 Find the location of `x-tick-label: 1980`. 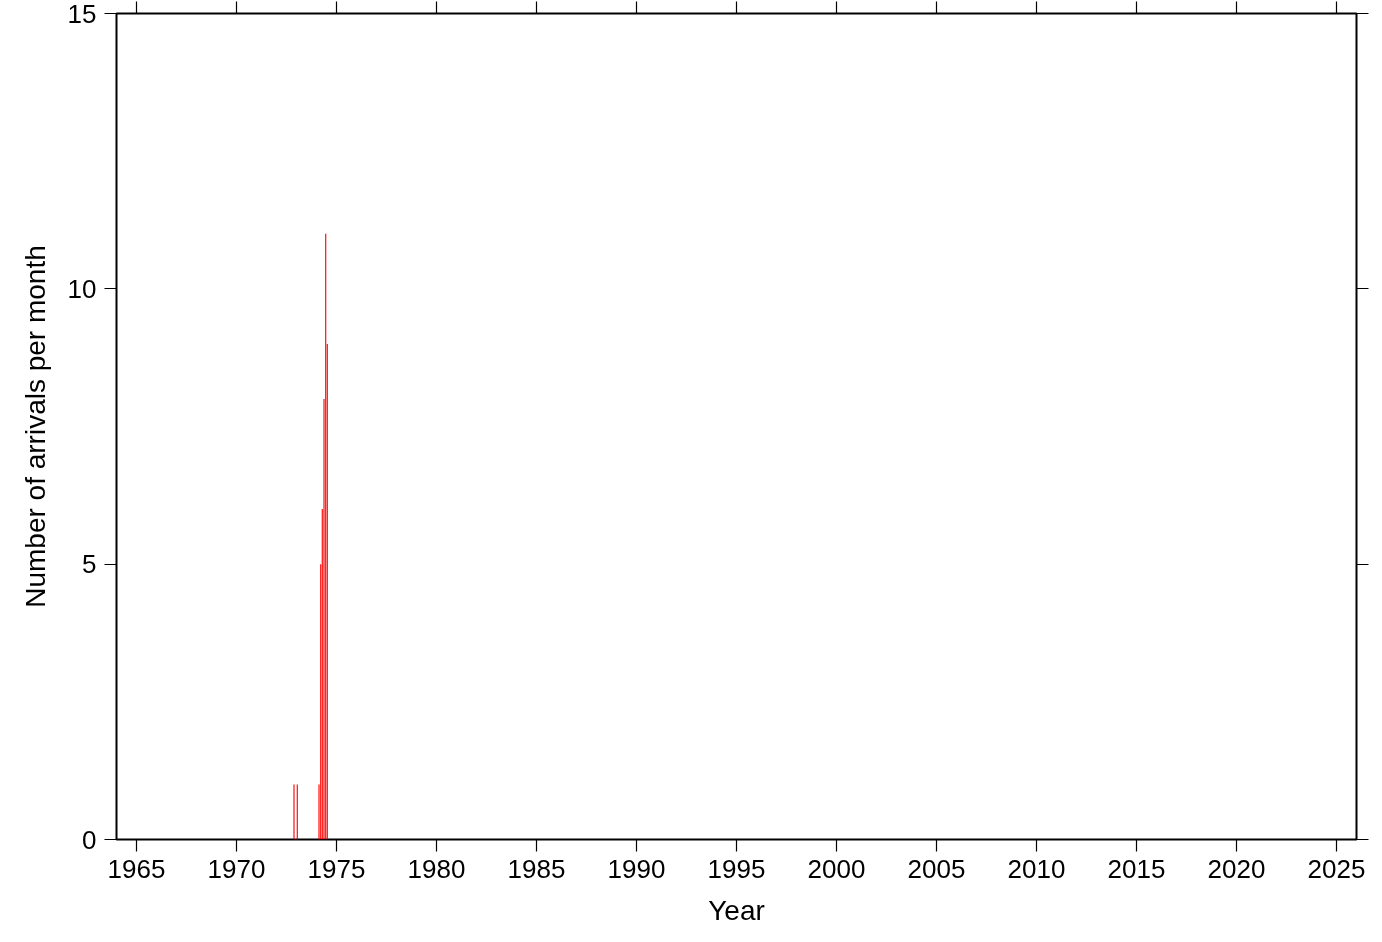

x-tick-label: 1980 is located at coordinates (436, 868).